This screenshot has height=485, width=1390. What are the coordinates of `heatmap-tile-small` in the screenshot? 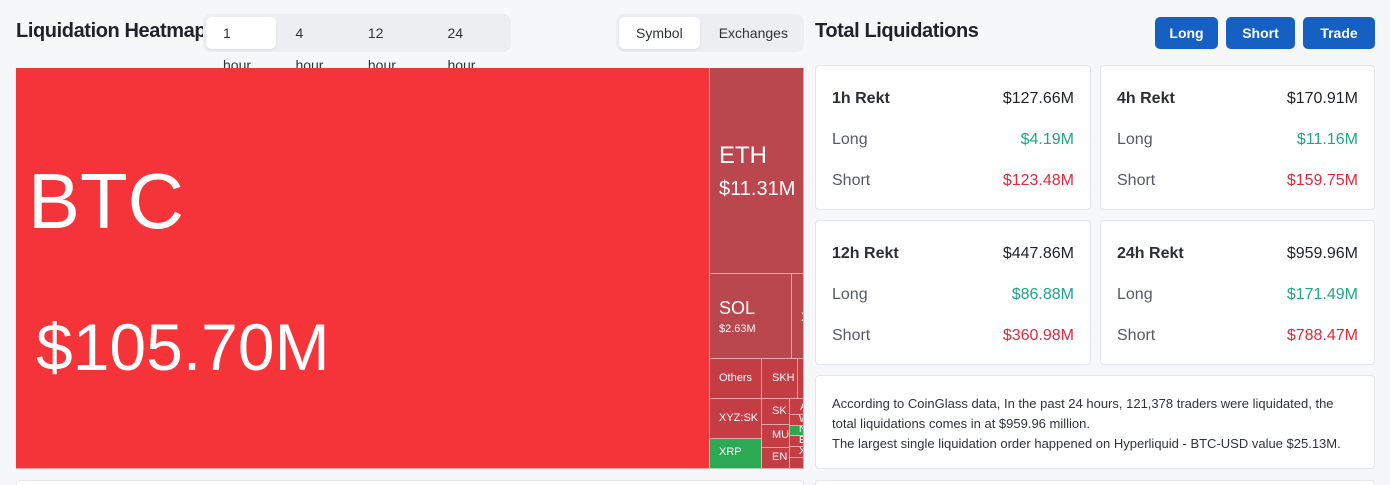 It's located at (801, 379).